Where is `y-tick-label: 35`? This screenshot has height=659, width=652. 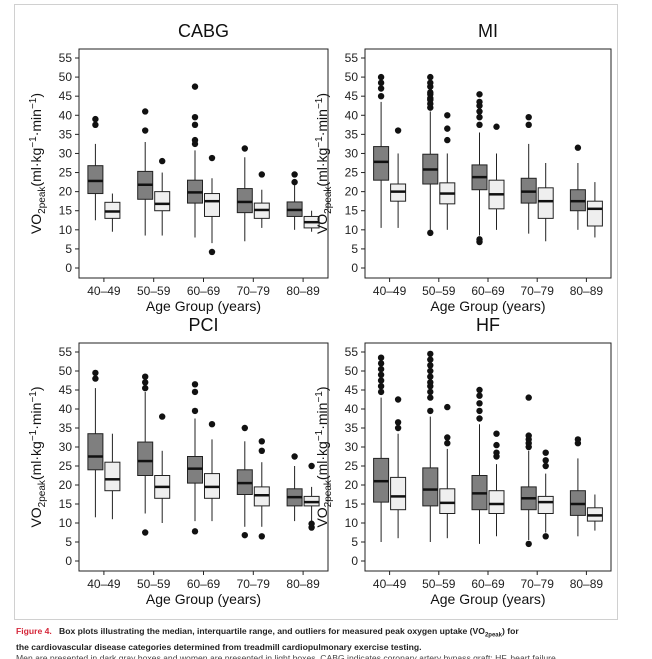
y-tick-label: 35 is located at coordinates (66, 134).